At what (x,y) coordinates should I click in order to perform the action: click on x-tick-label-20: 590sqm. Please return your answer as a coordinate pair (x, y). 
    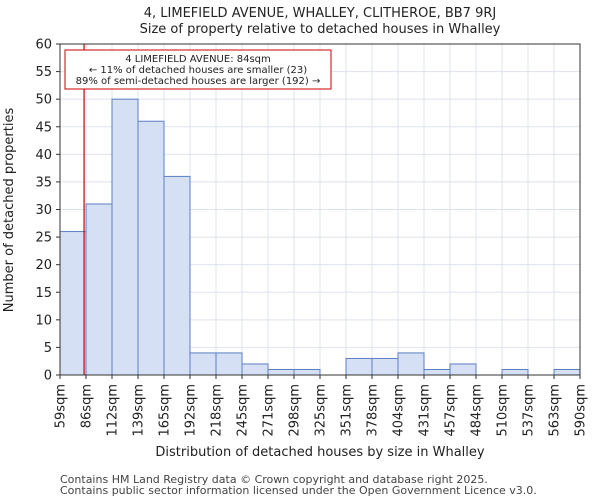
    Looking at the image, I should click on (581, 410).